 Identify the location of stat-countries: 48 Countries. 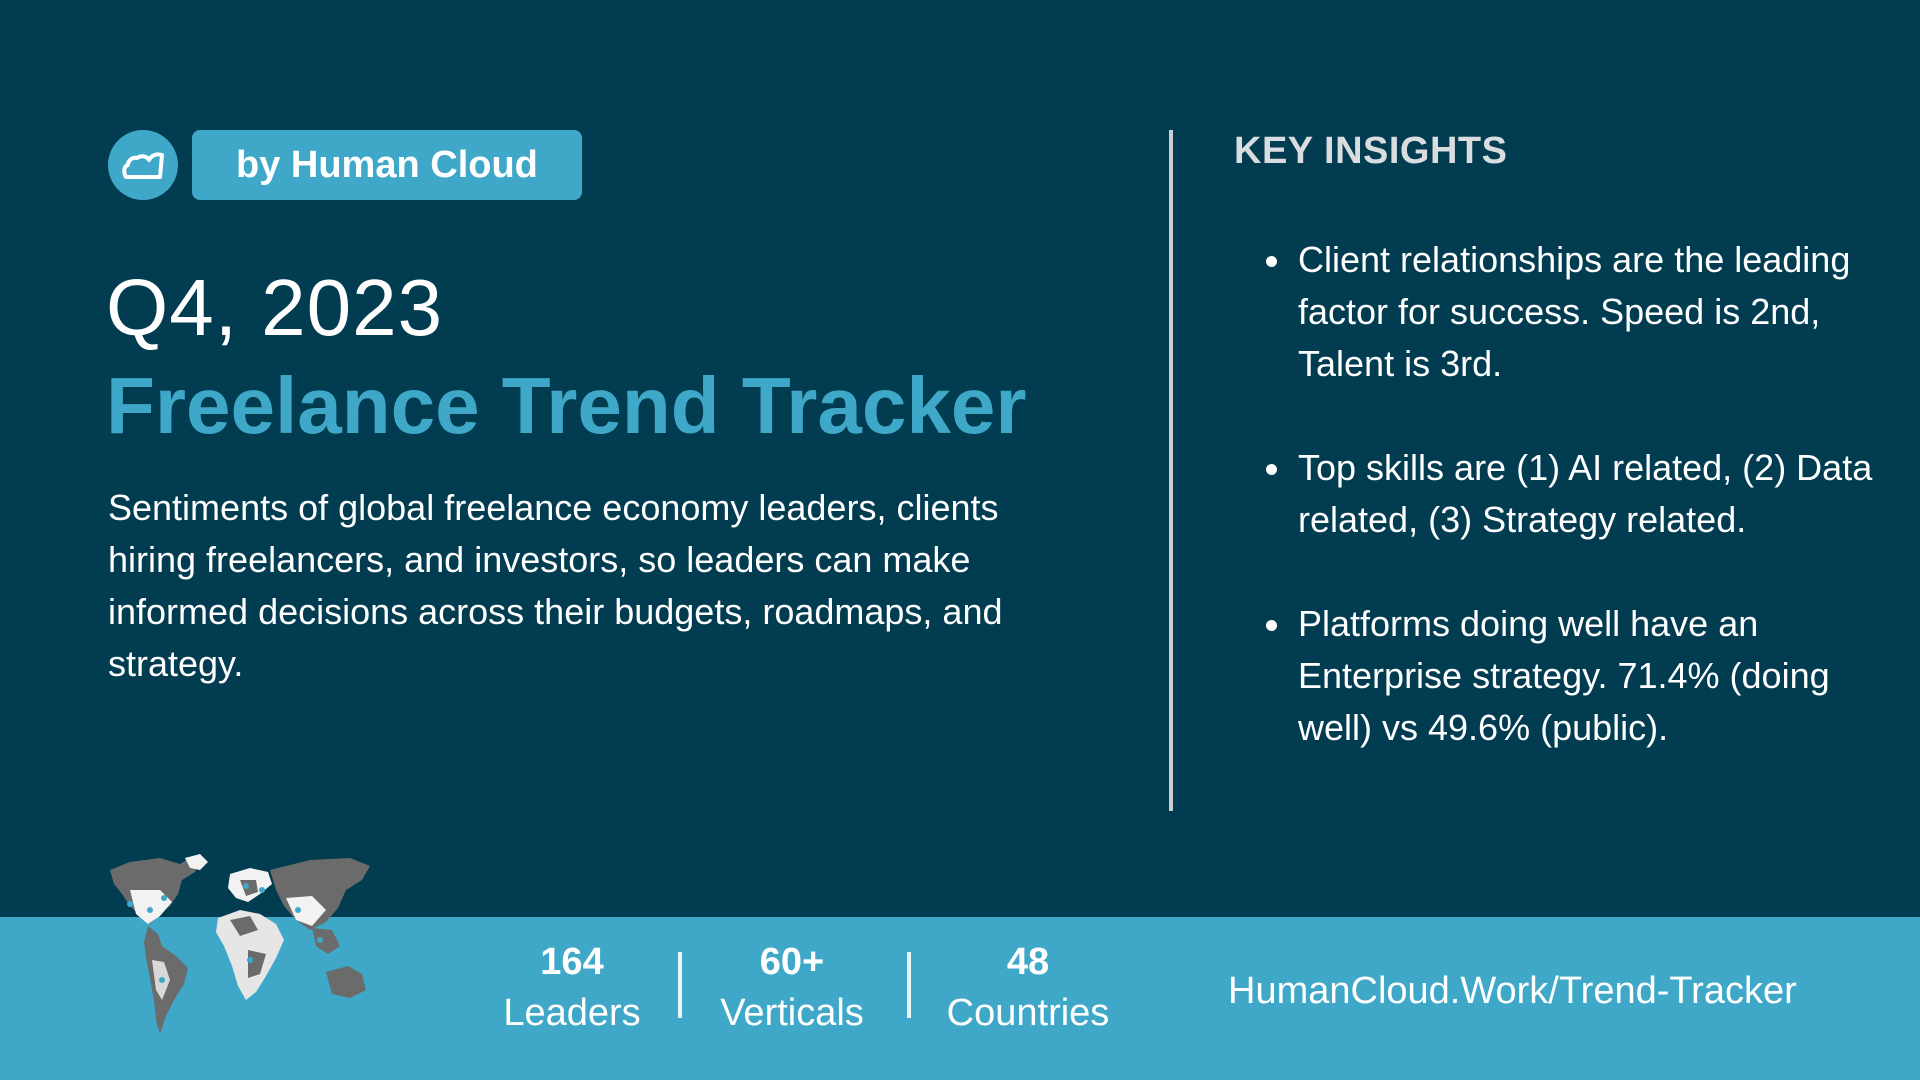
(1028, 988).